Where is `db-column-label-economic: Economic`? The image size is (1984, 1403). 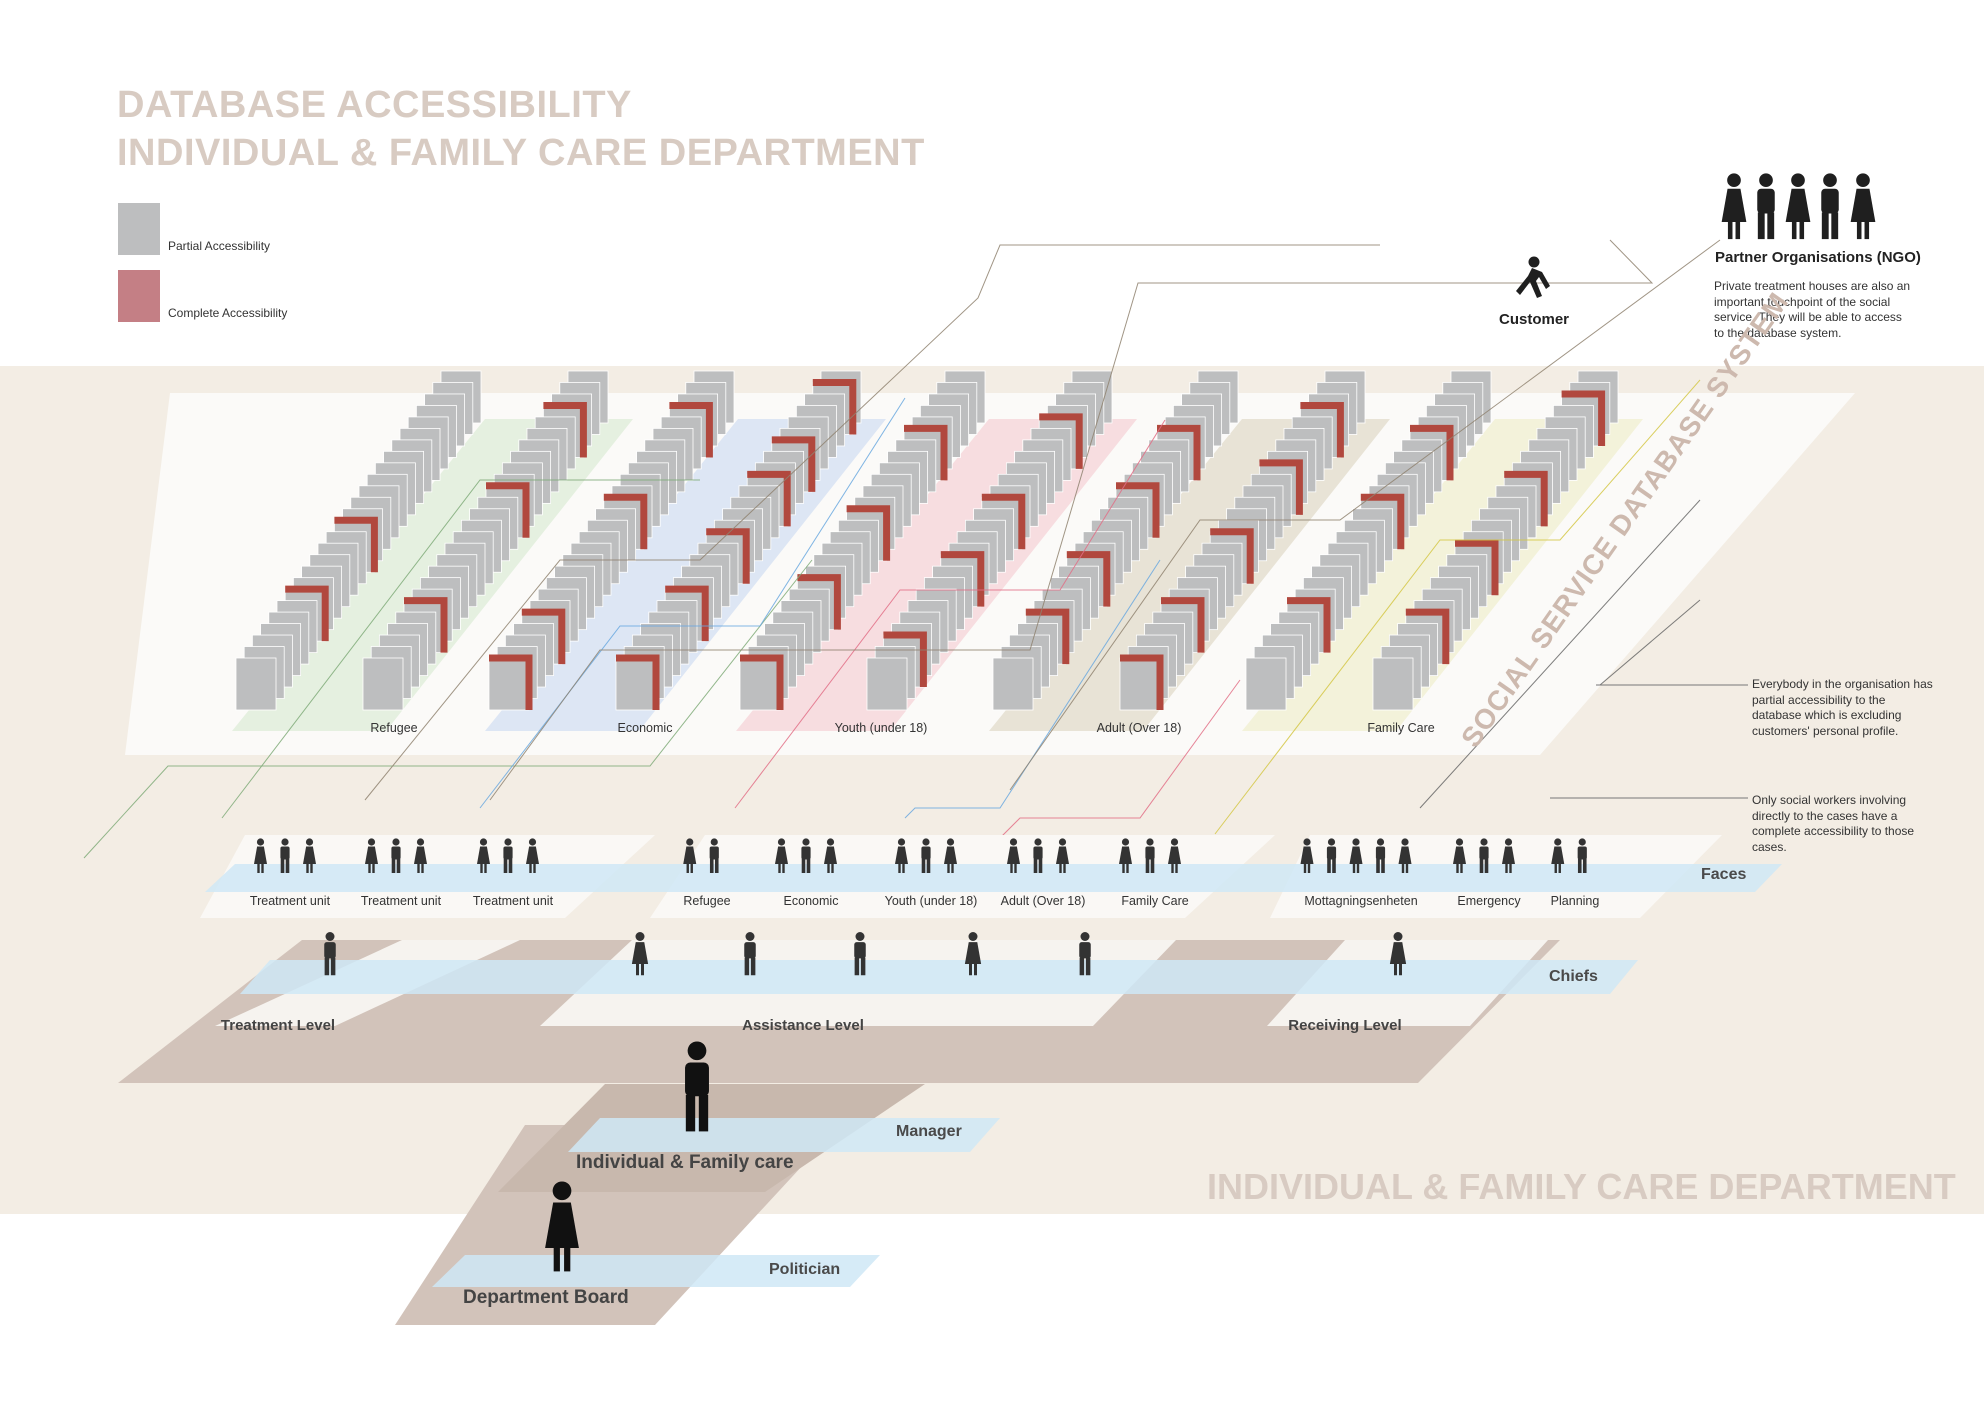
db-column-label-economic: Economic is located at coordinates (645, 728).